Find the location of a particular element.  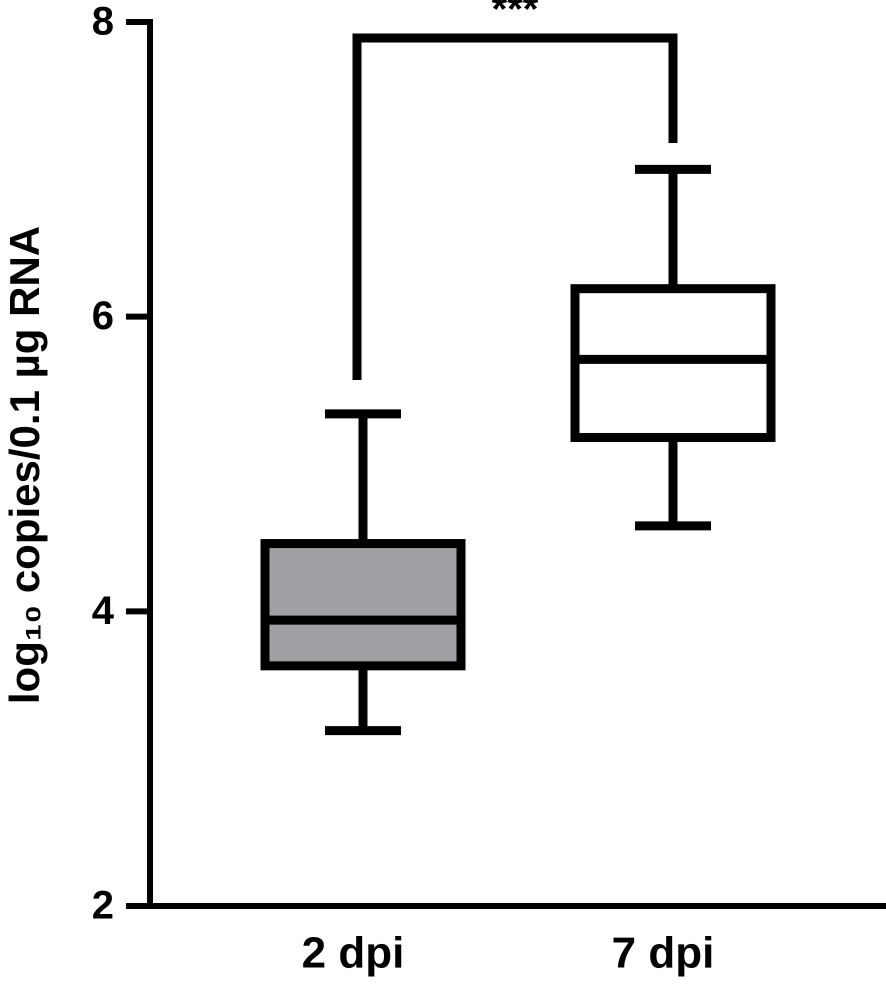

y-tick-label: 4 is located at coordinates (103, 611).